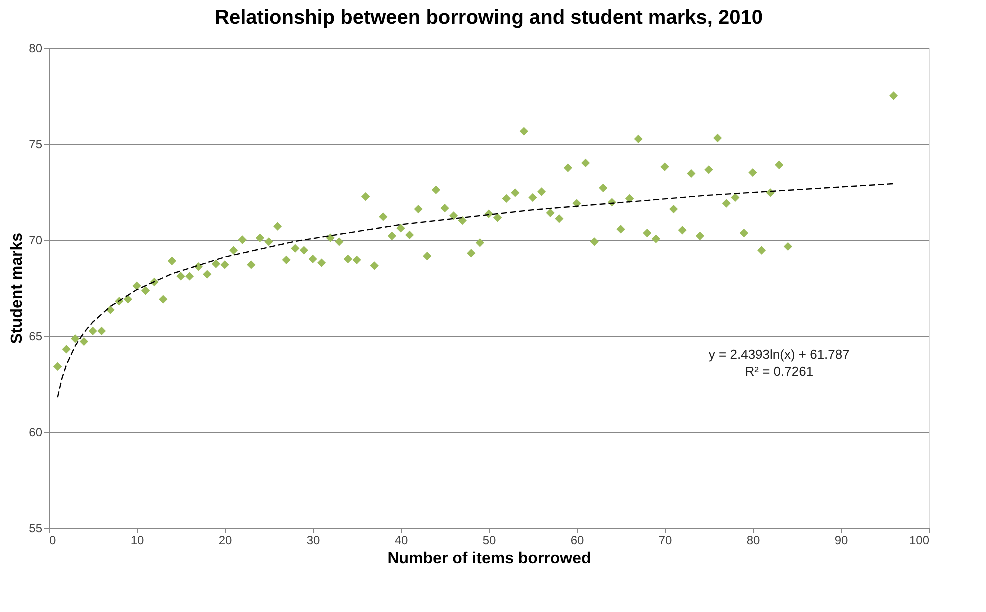 The width and height of the screenshot is (986, 612). What do you see at coordinates (36, 145) in the screenshot?
I see `y-tick-label: 75` at bounding box center [36, 145].